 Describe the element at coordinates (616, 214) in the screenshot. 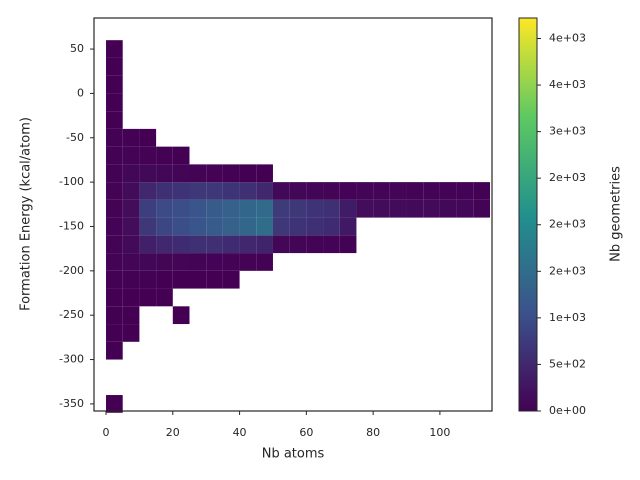

I see `colorbar-label: Nb geometries` at that location.